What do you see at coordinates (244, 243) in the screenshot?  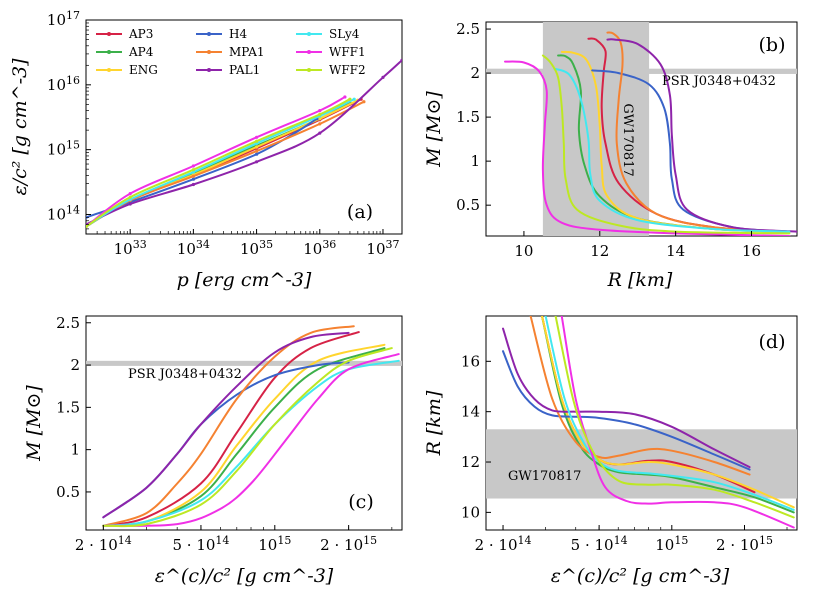 I see `panel-a-x-ticks: 1033 1034 1035 1036 1037` at bounding box center [244, 243].